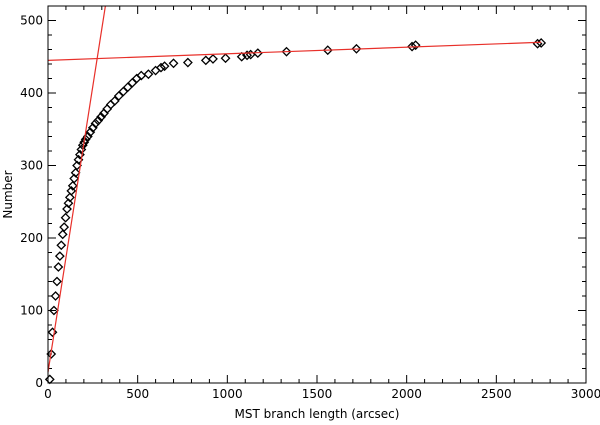 The width and height of the screenshot is (600, 425). What do you see at coordinates (406, 394) in the screenshot?
I see `x-tick-label: 2000` at bounding box center [406, 394].